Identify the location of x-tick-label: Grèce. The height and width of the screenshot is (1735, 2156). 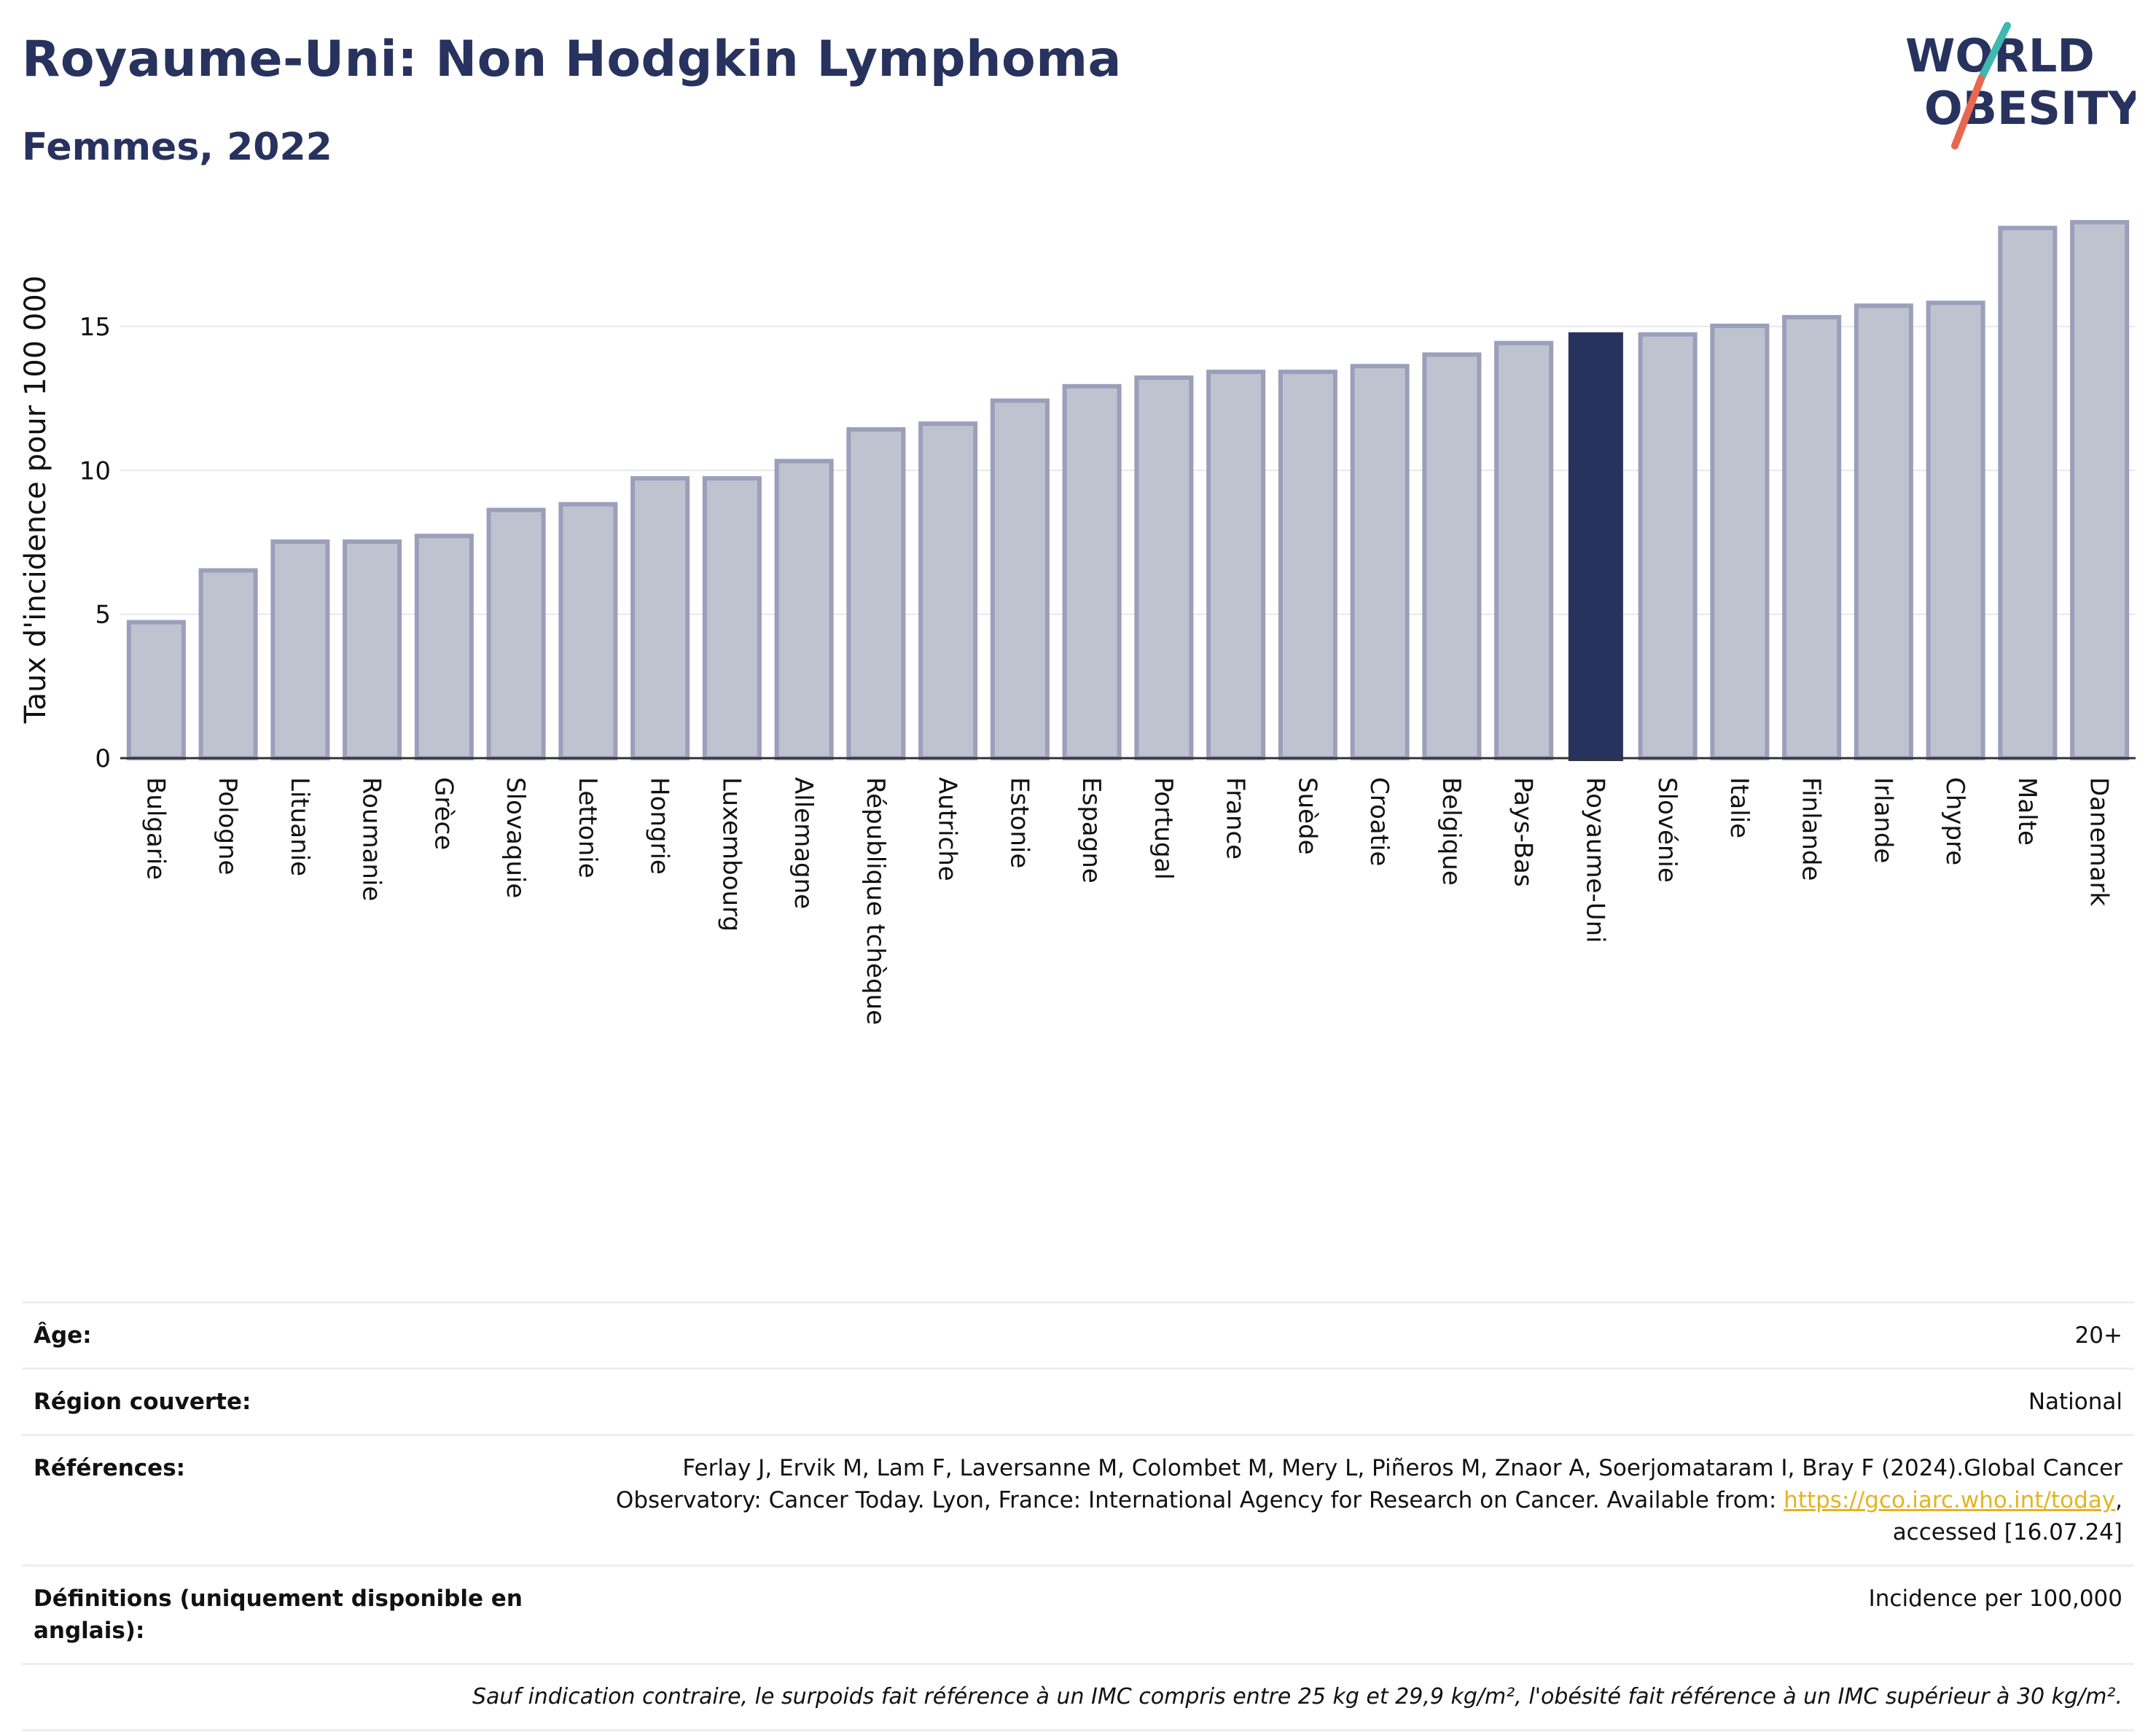
(443, 813).